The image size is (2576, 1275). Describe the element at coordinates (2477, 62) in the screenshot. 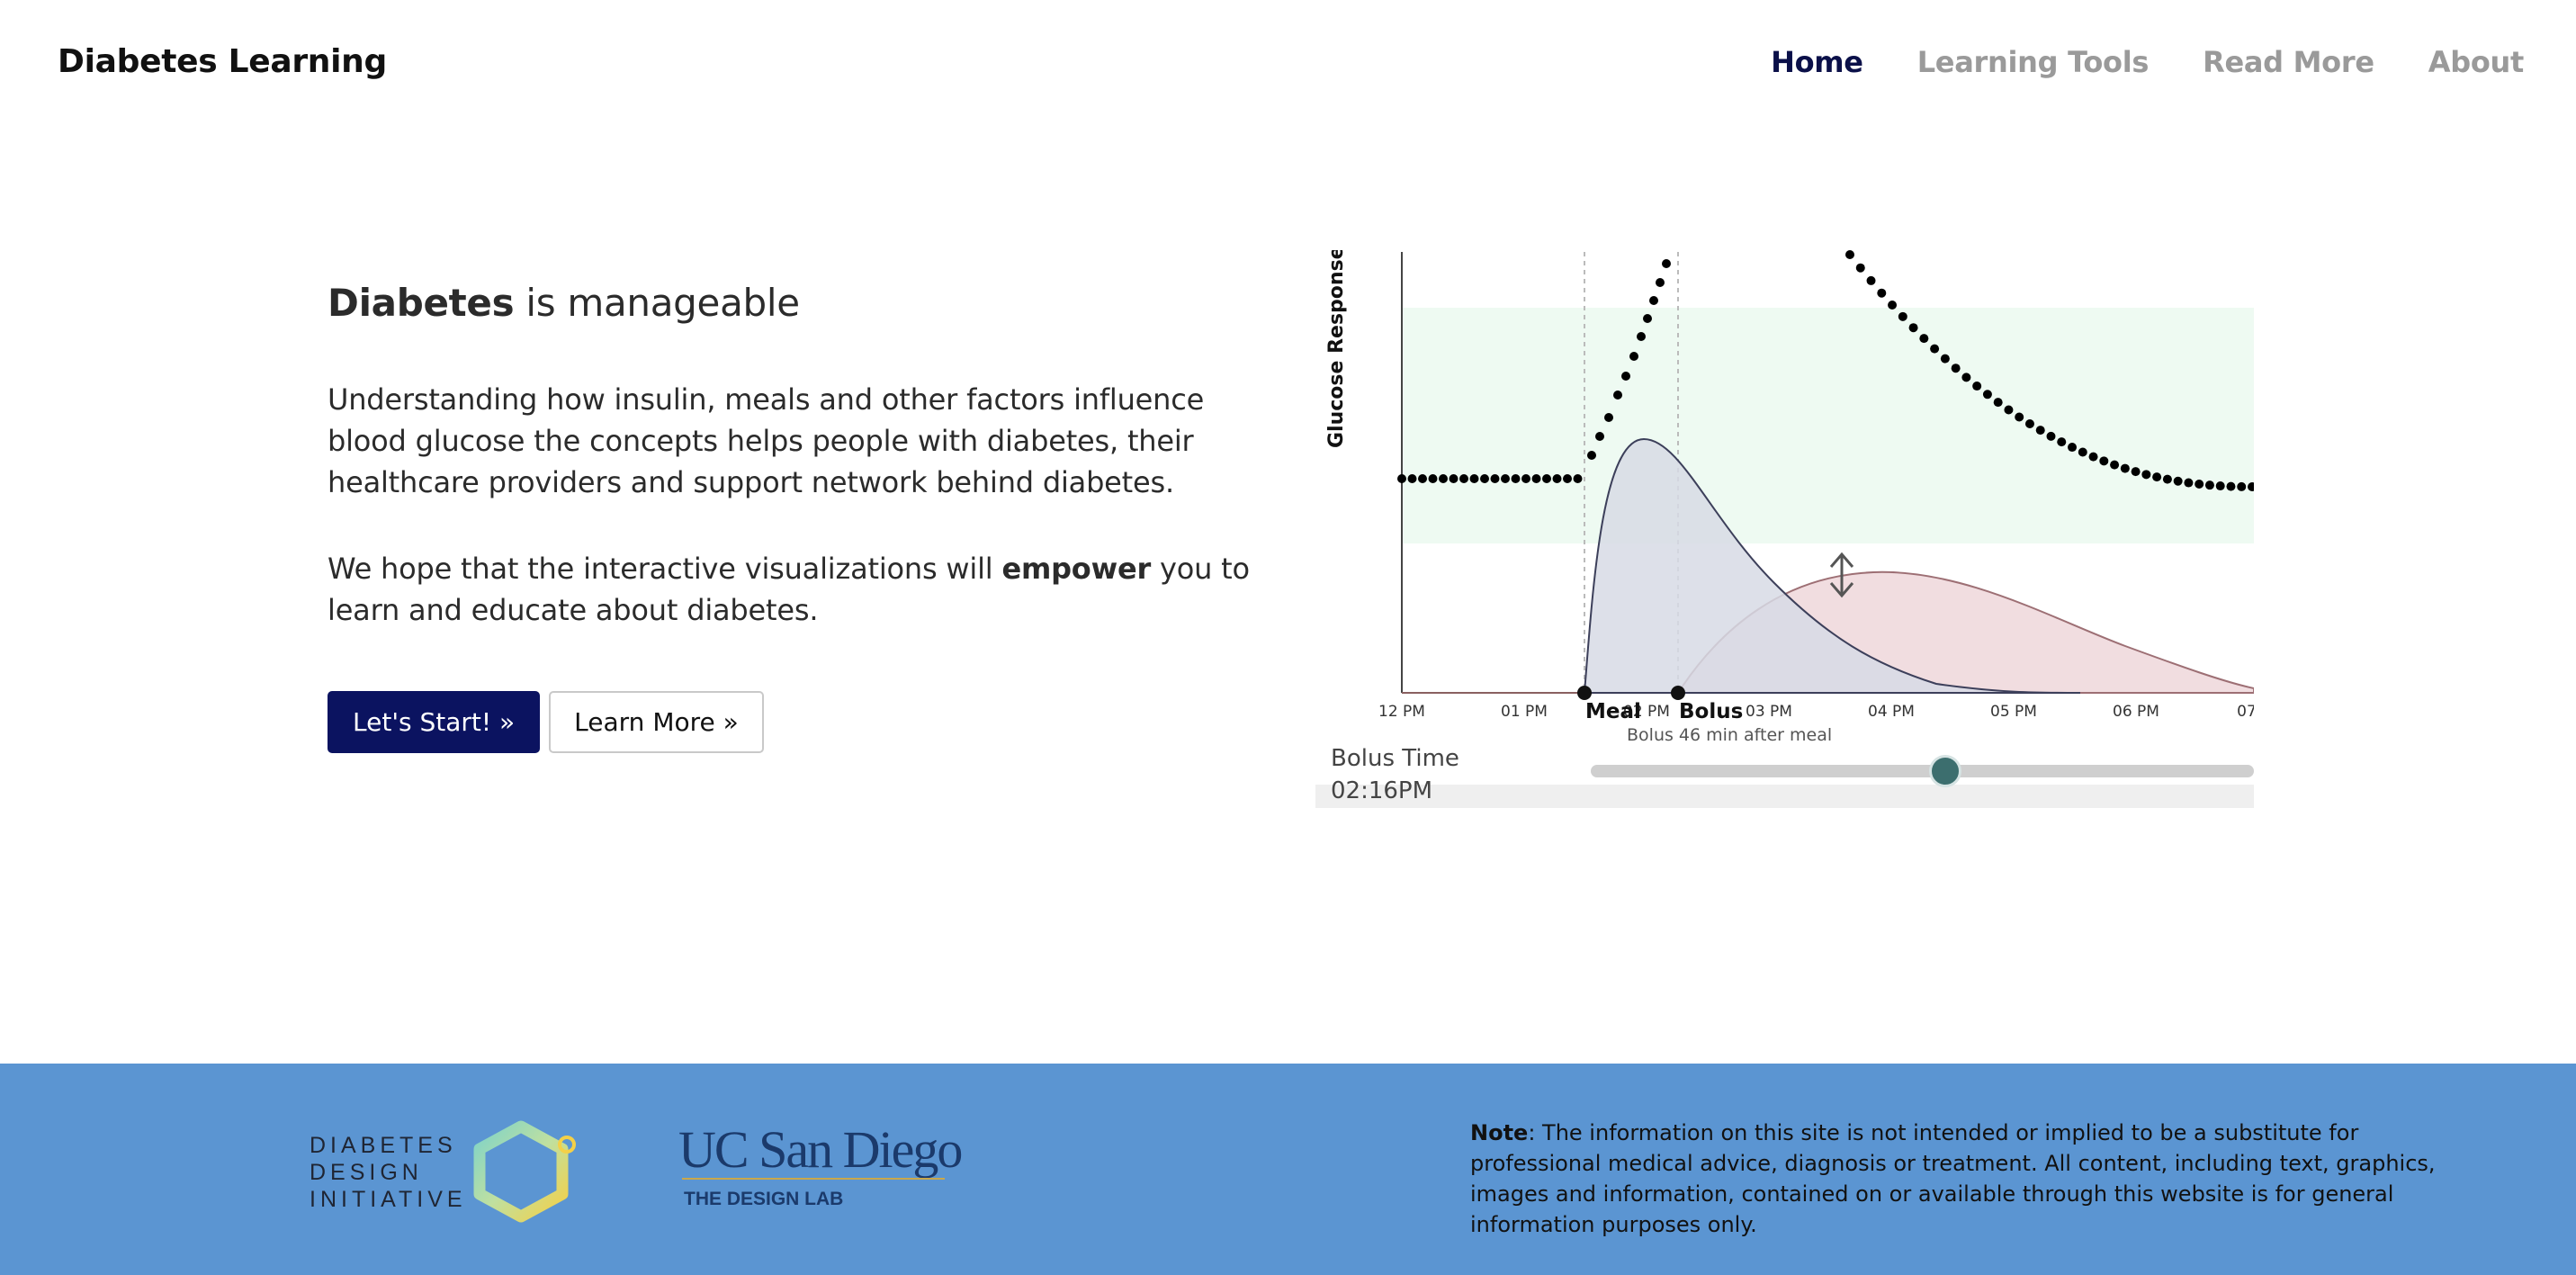

I see `nav-link-about: About` at that location.